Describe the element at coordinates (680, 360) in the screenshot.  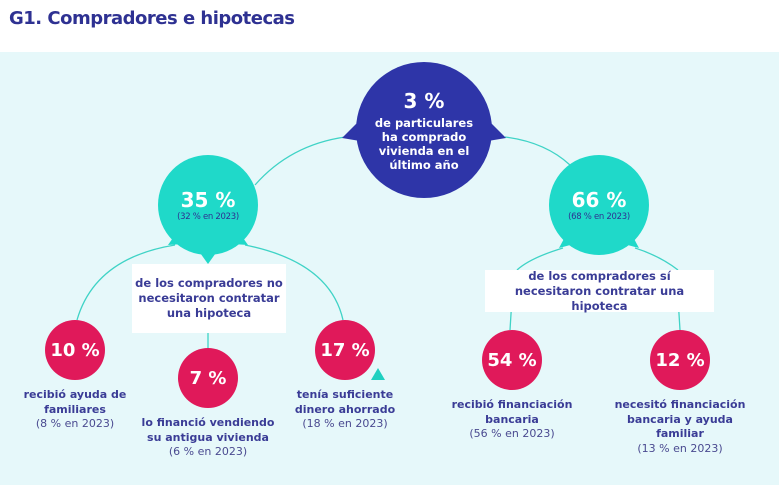
I see `stat-bubble-bank-family: 12 %` at that location.